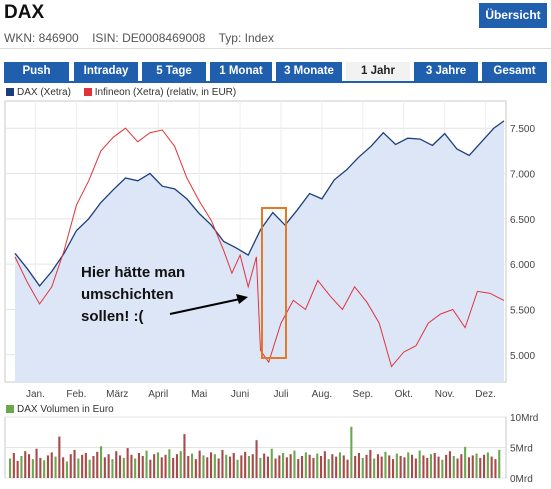 The width and height of the screenshot is (551, 489). I want to click on page-title: DAX, so click(24, 12).